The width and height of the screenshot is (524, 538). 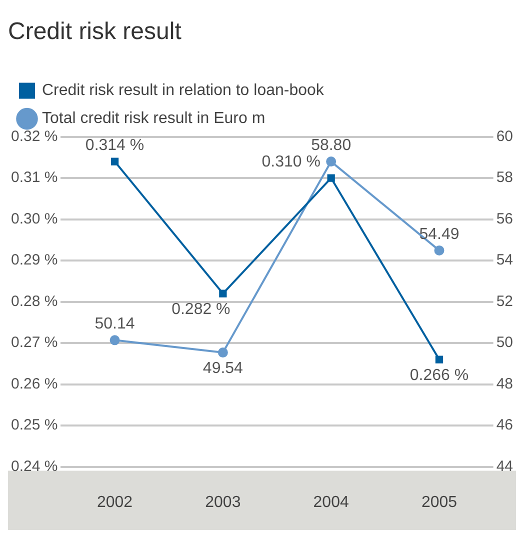 I want to click on data-label: 0.282 %, so click(x=201, y=309).